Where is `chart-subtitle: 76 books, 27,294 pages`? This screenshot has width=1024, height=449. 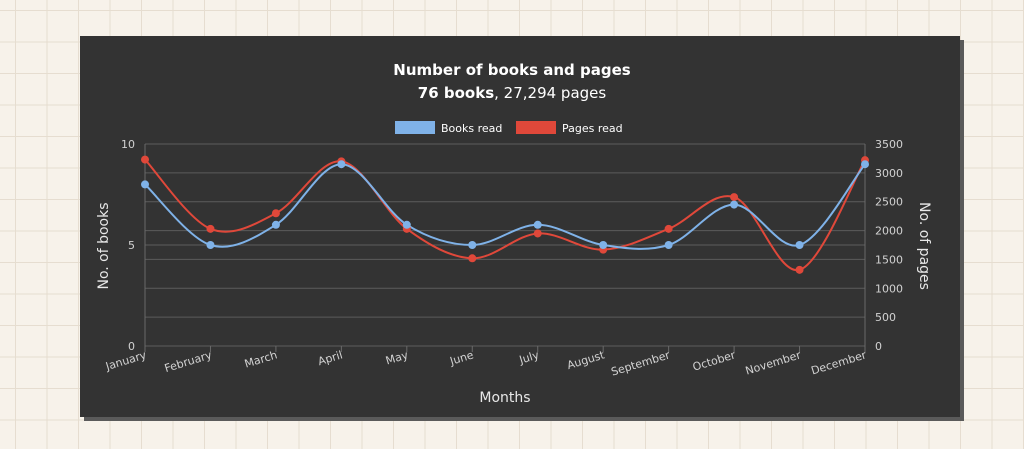 chart-subtitle: 76 books, 27,294 pages is located at coordinates (512, 93).